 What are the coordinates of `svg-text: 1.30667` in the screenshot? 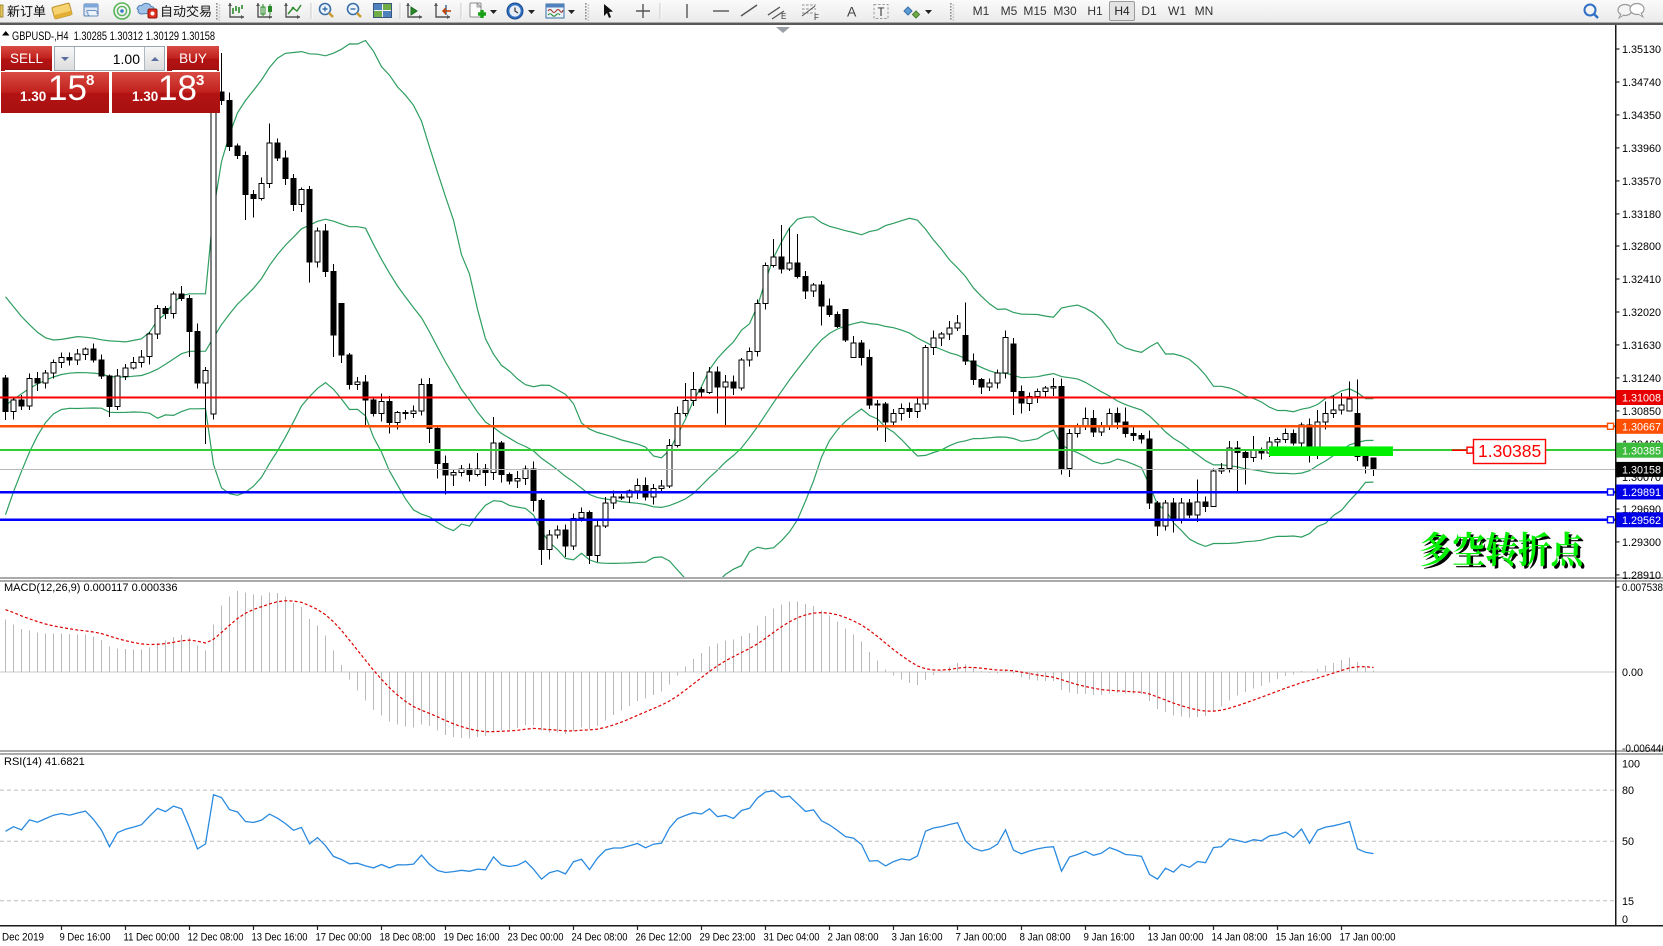 It's located at (1641, 428).